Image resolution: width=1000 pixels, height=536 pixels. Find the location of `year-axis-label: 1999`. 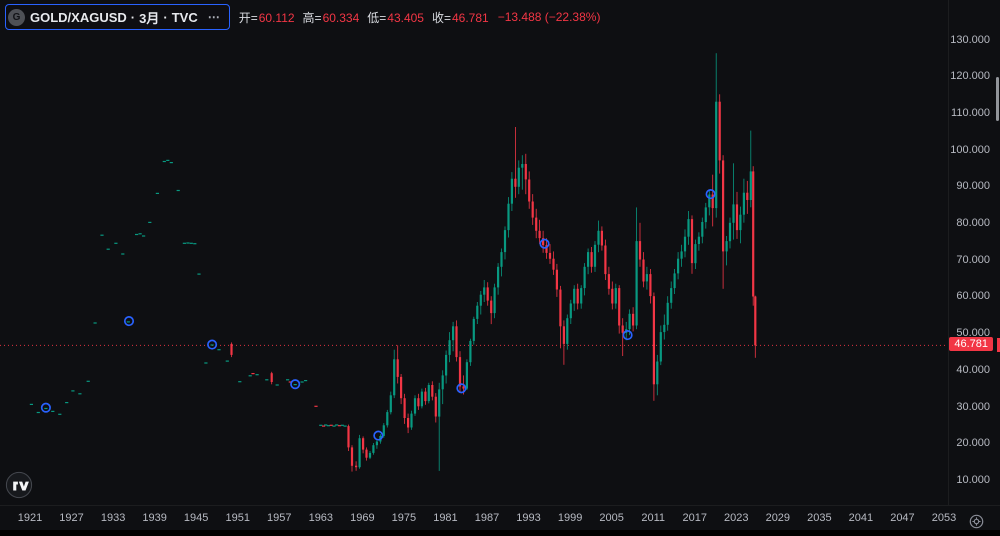

year-axis-label: 1999 is located at coordinates (570, 518).